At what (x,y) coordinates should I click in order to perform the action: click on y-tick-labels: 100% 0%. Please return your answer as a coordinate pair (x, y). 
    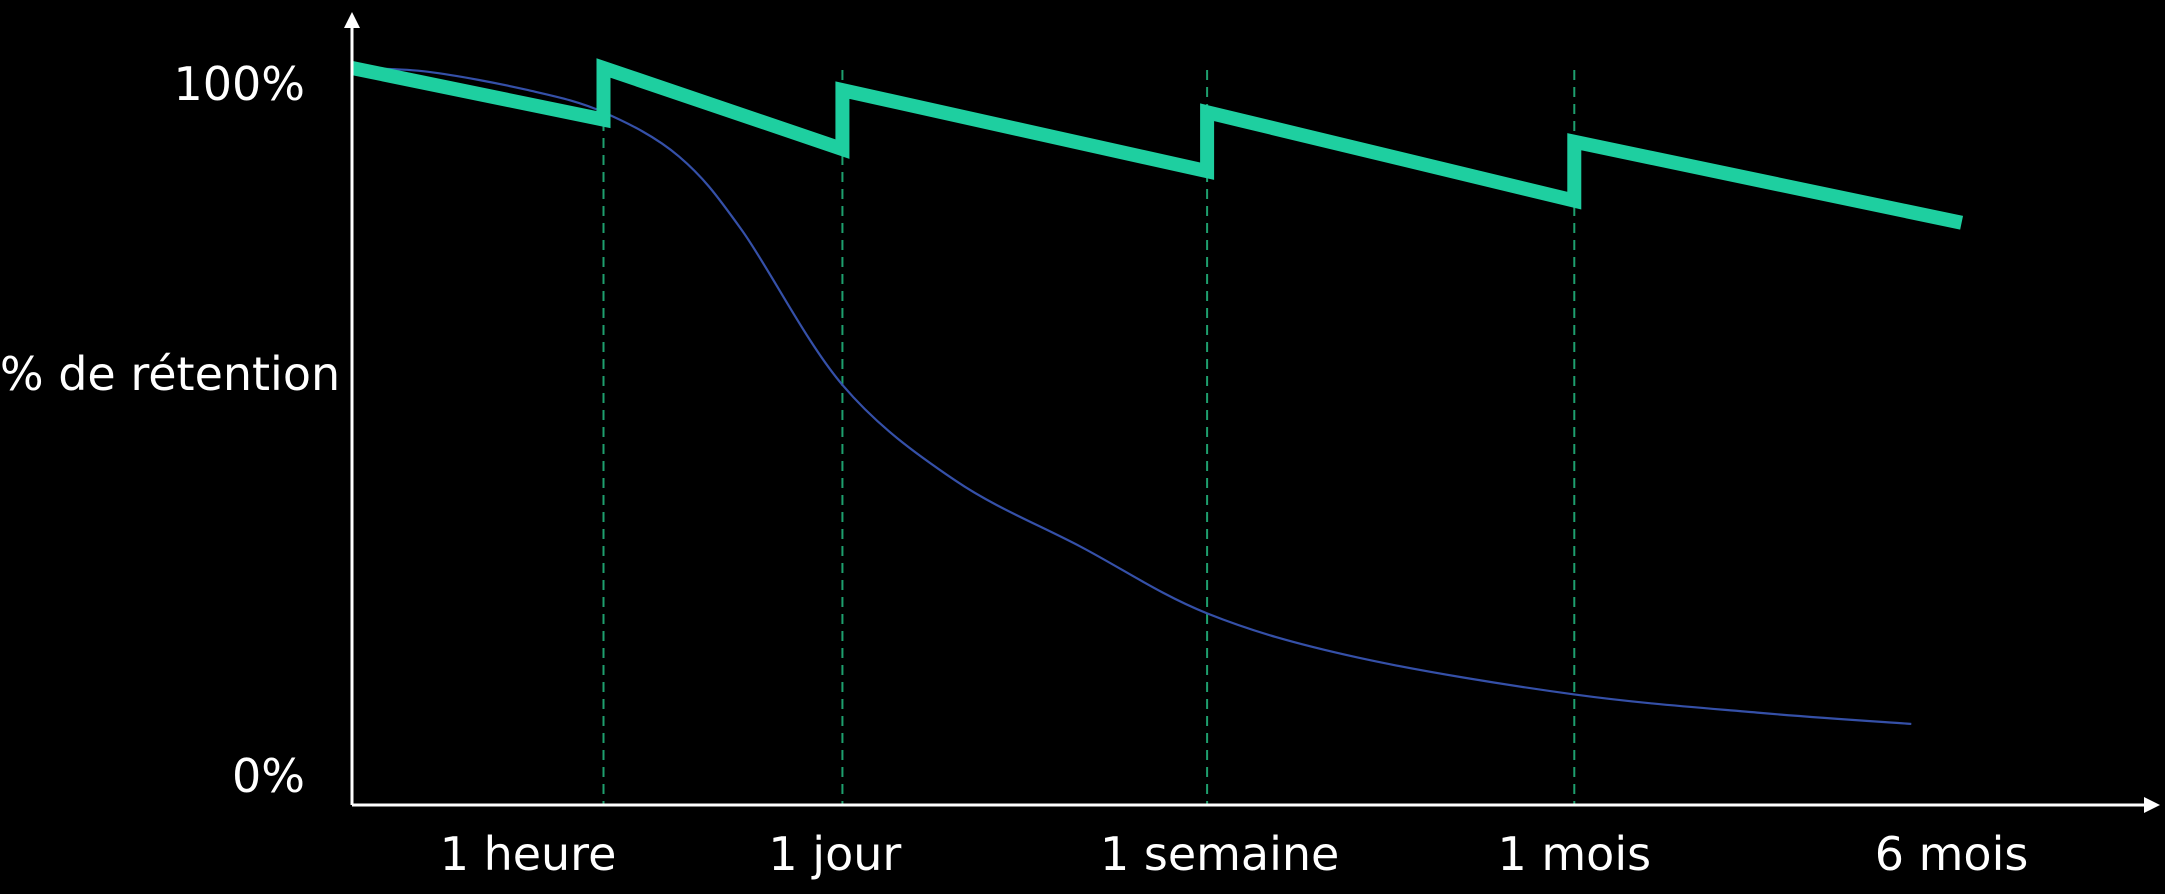
    Looking at the image, I should click on (239, 430).